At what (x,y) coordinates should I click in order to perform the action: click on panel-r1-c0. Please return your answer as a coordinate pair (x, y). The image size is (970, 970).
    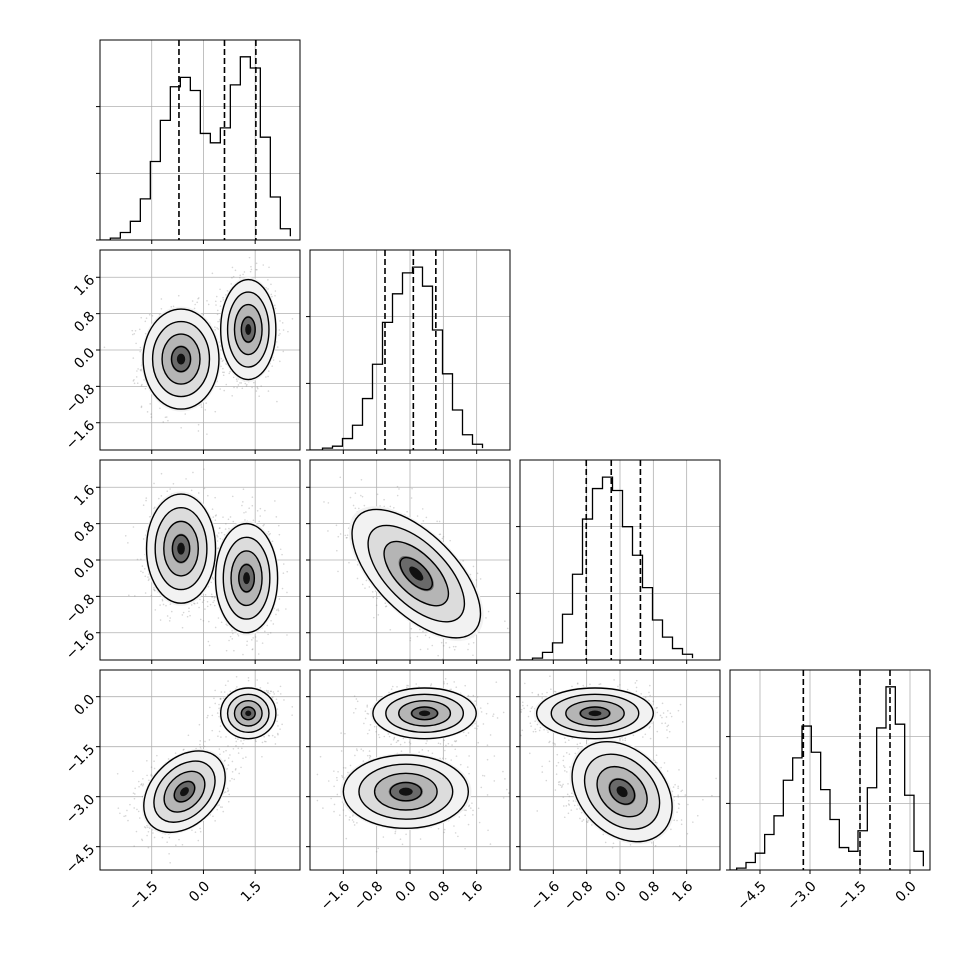
    Looking at the image, I should click on (198, 351).